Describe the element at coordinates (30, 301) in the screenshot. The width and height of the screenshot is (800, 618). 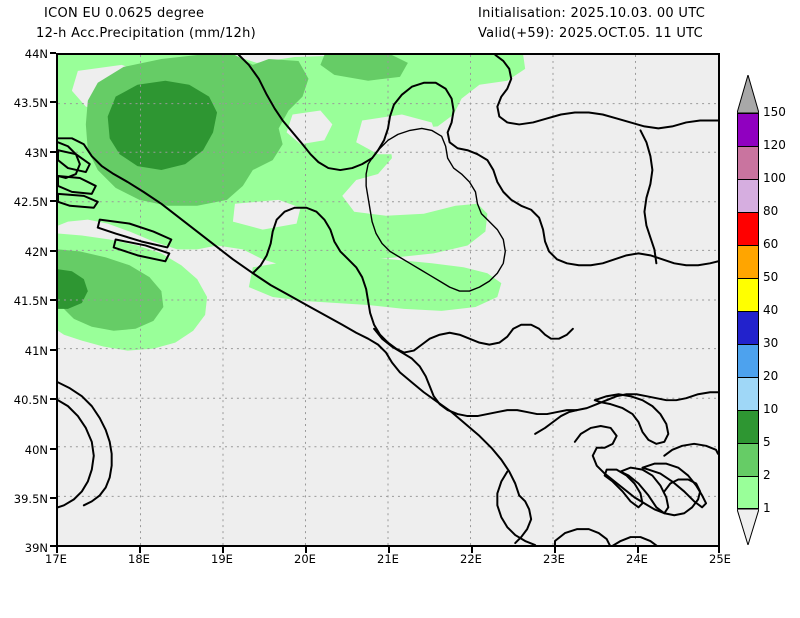
I see `y-tick-label-41.5n: 41.5N` at that location.